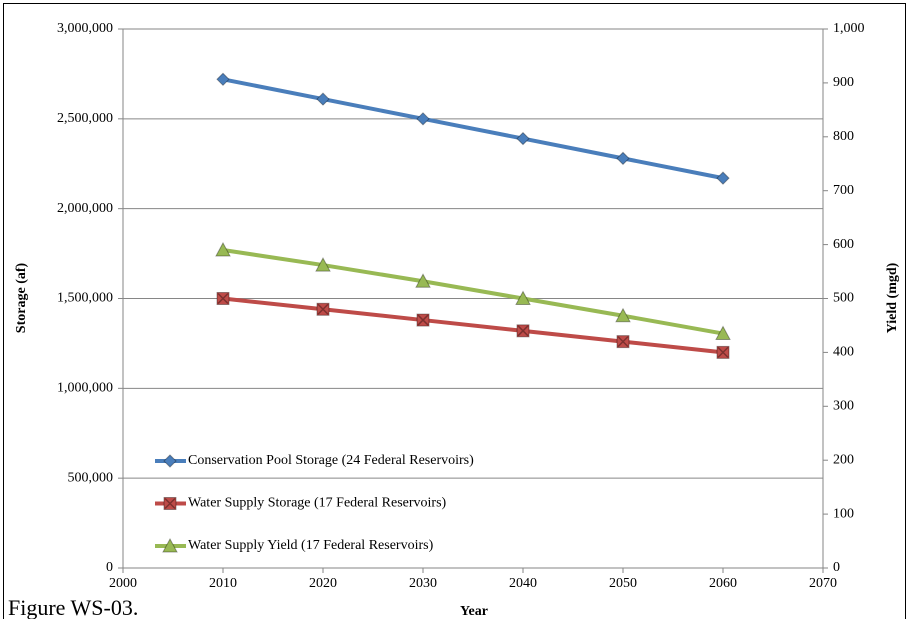 The height and width of the screenshot is (619, 908). I want to click on y-tick-label: 0, so click(109, 567).